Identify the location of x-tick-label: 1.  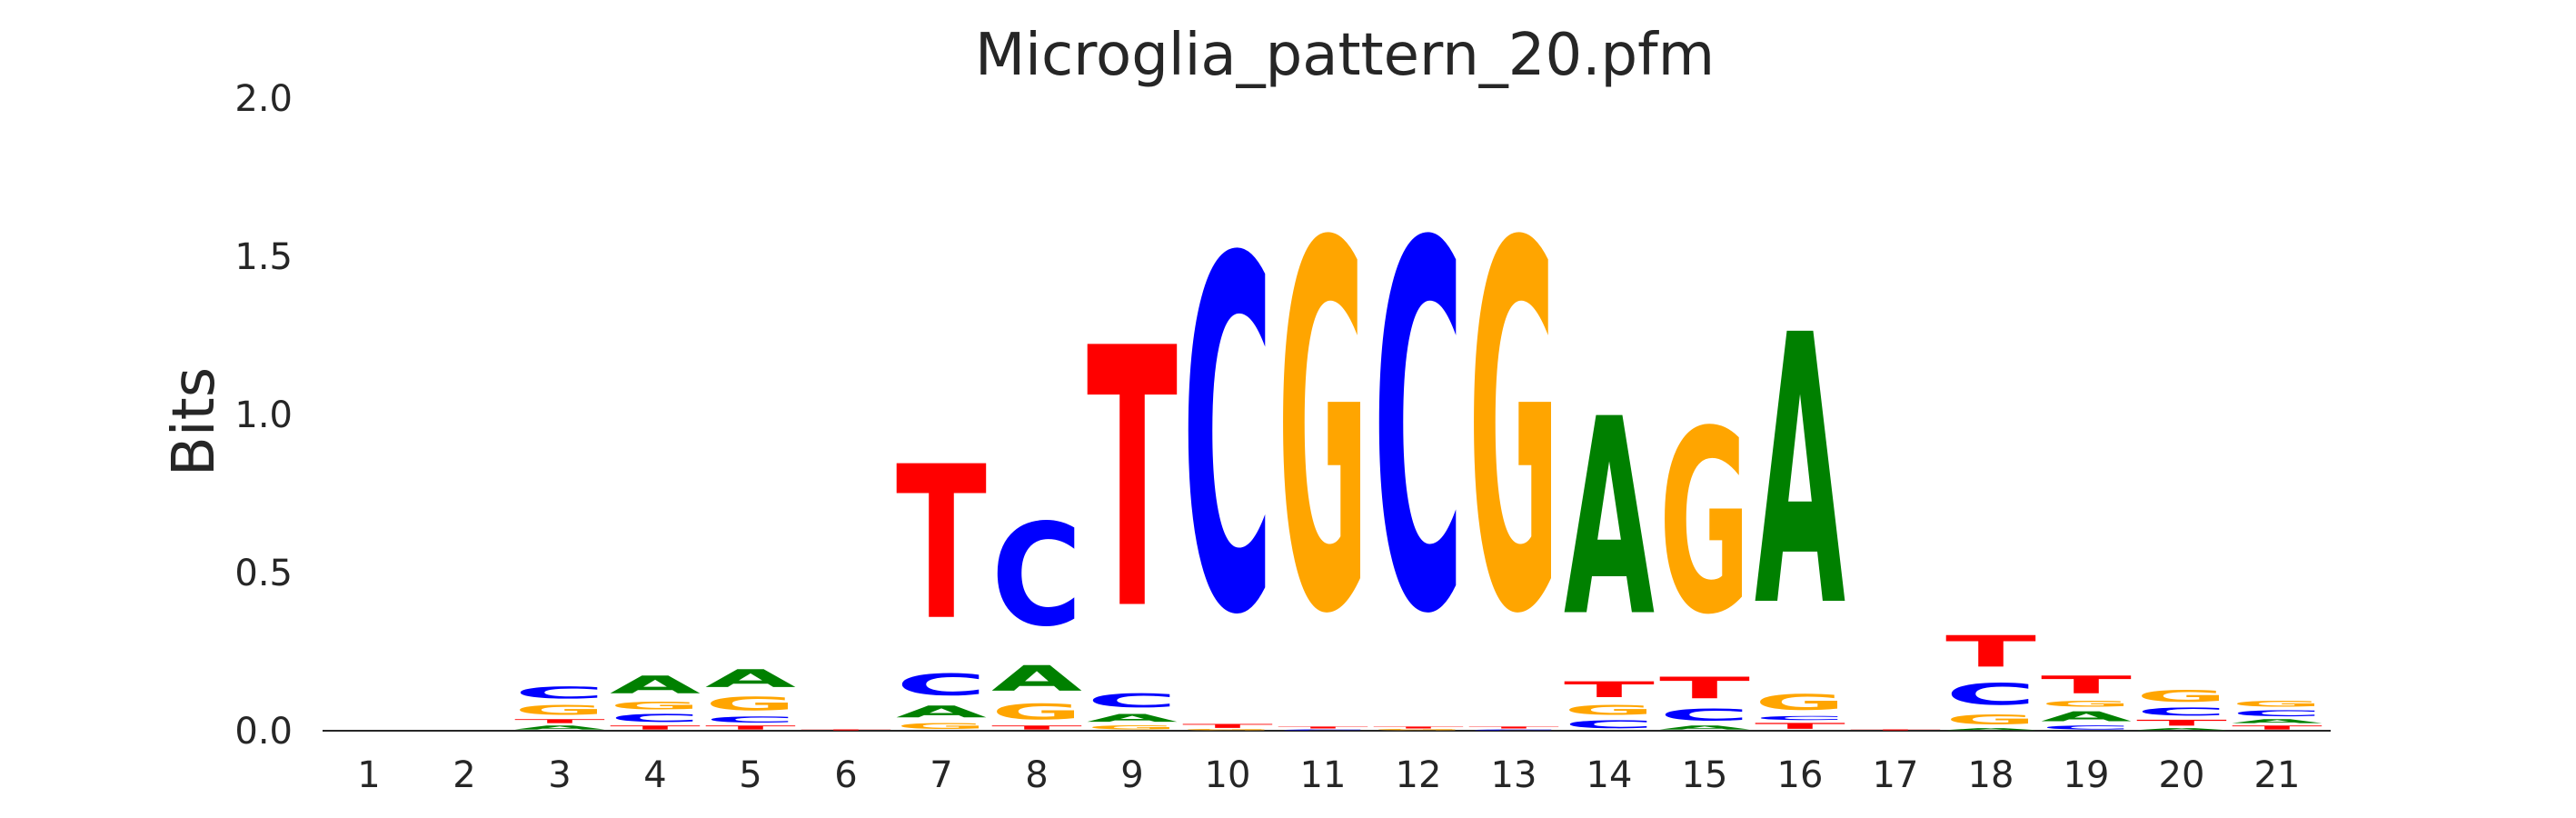
(368, 775).